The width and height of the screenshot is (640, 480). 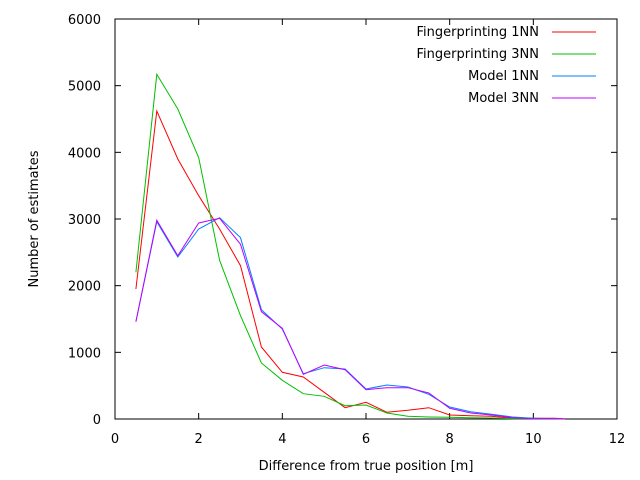 I want to click on x-tick-label: 0, so click(x=115, y=439).